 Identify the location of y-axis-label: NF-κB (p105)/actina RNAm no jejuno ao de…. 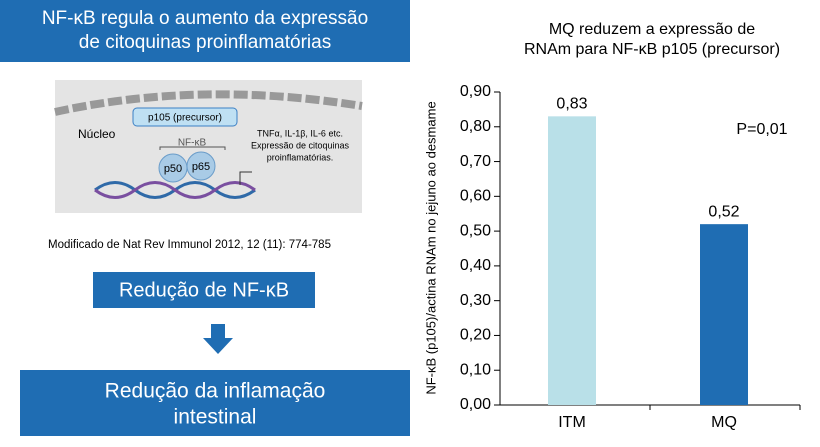
(430, 247).